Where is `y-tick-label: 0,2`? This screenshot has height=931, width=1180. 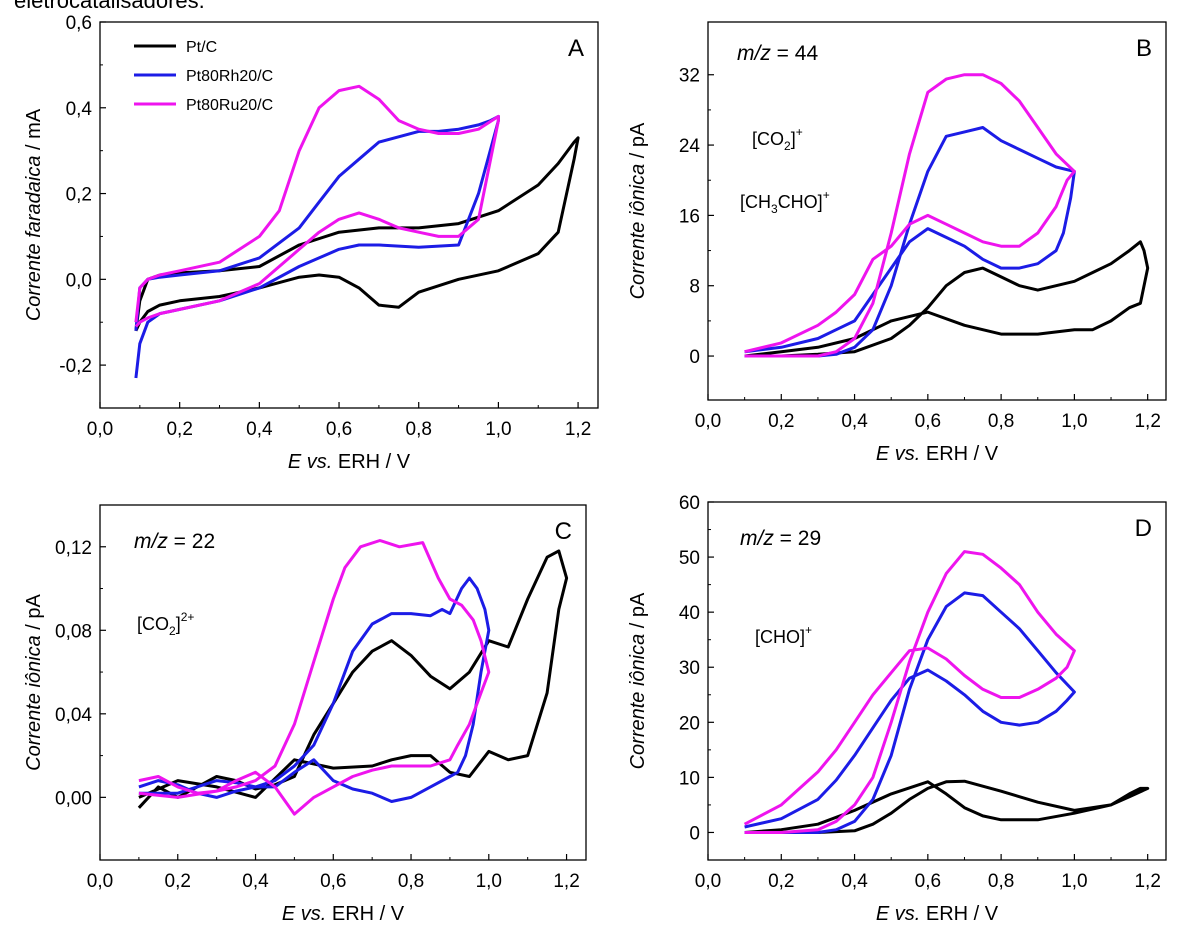 y-tick-label: 0,2 is located at coordinates (79, 195).